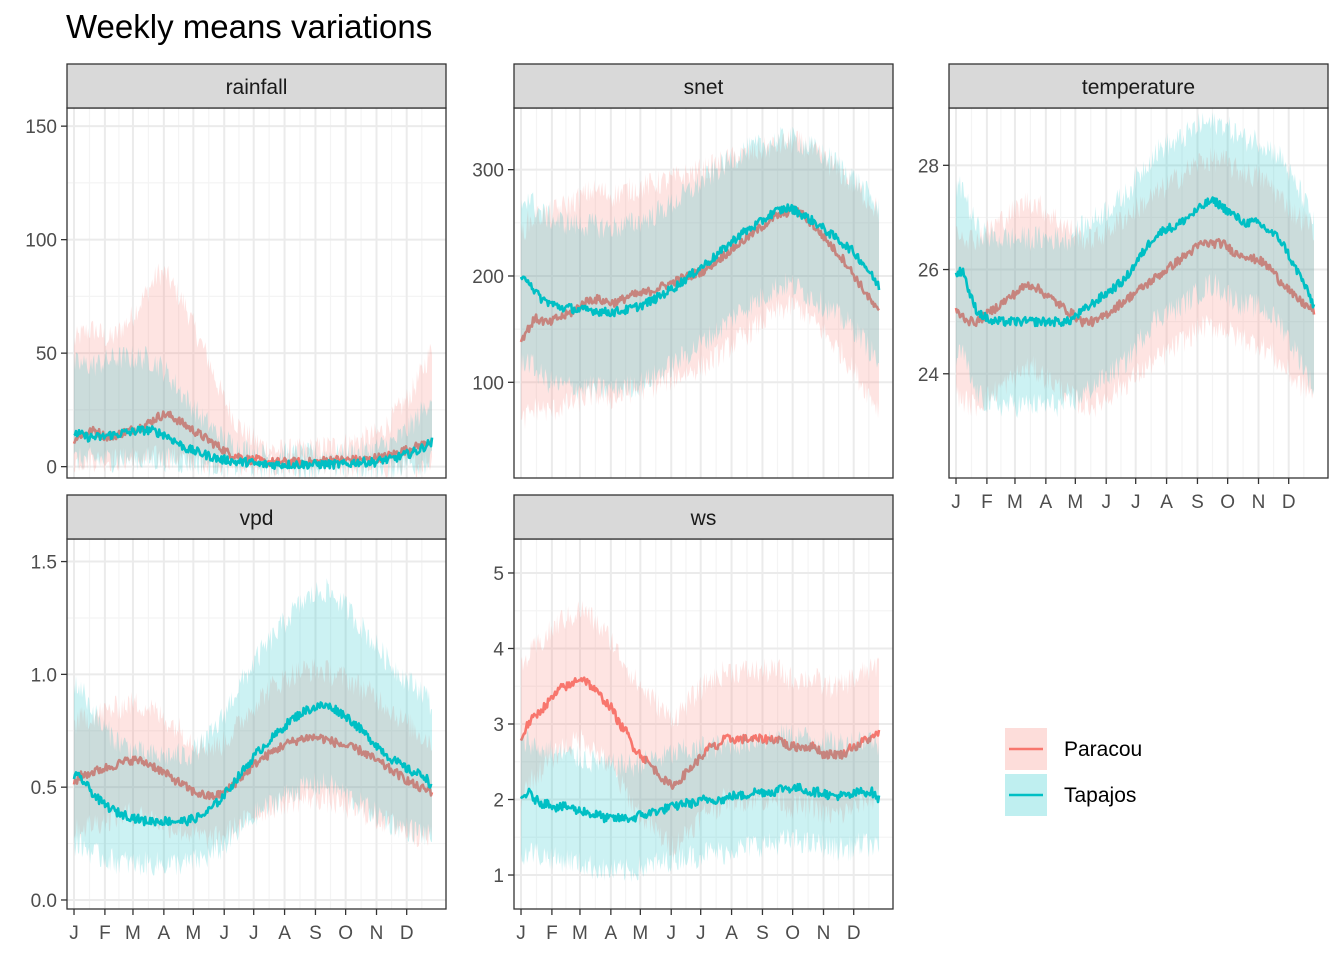 This screenshot has height=960, width=1344. Describe the element at coordinates (44, 788) in the screenshot. I see `y-tick-label: 0.5` at that location.